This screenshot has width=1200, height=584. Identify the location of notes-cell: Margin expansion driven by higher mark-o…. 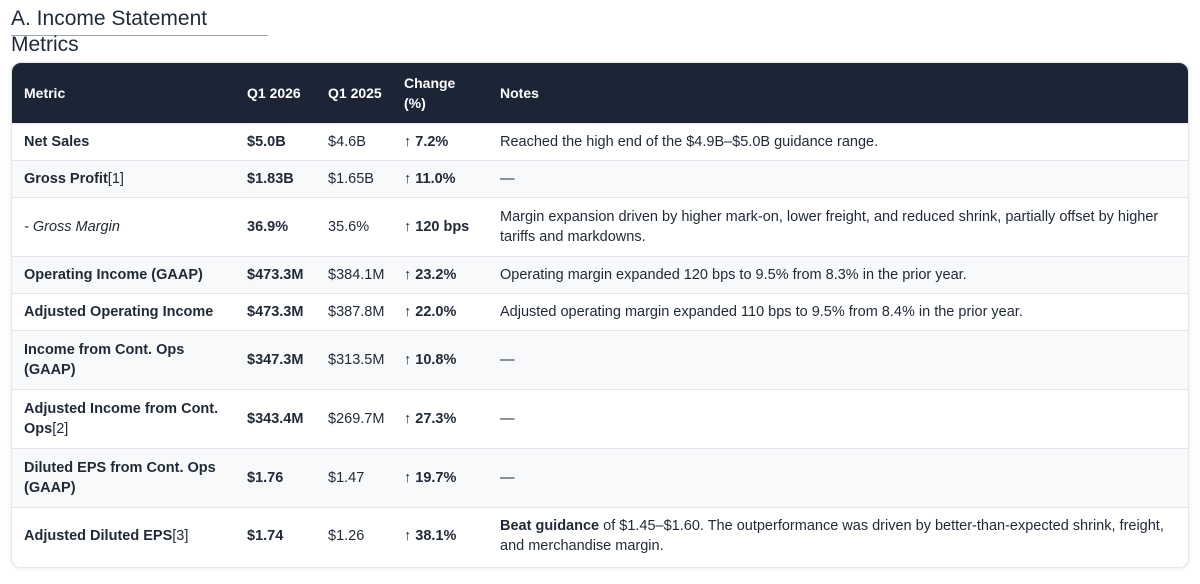
(838, 226).